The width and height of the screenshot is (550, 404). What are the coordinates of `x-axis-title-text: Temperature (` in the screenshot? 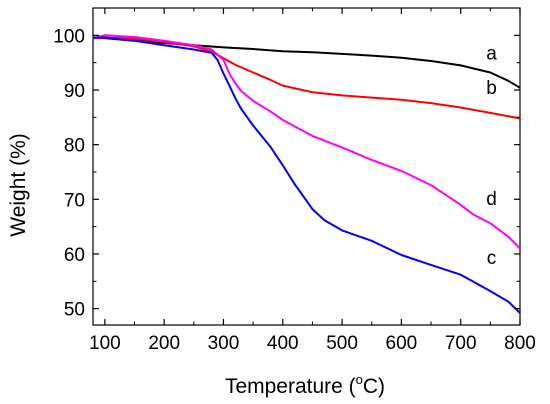 It's located at (290, 386).